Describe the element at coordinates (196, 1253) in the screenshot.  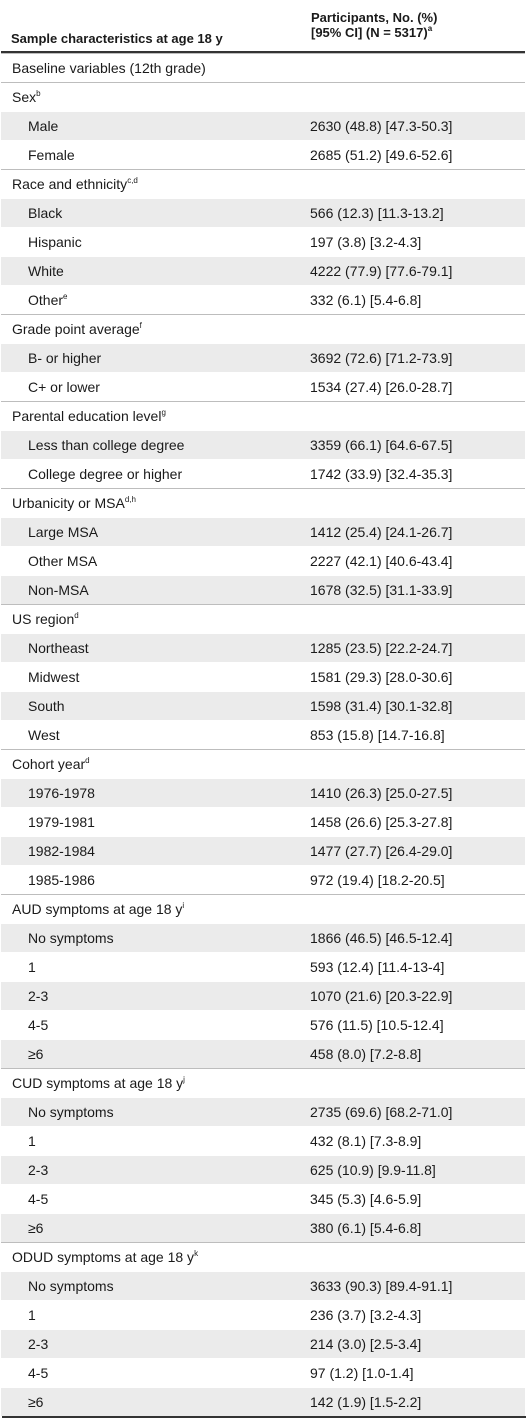
I see `footnote-mark: k` at that location.